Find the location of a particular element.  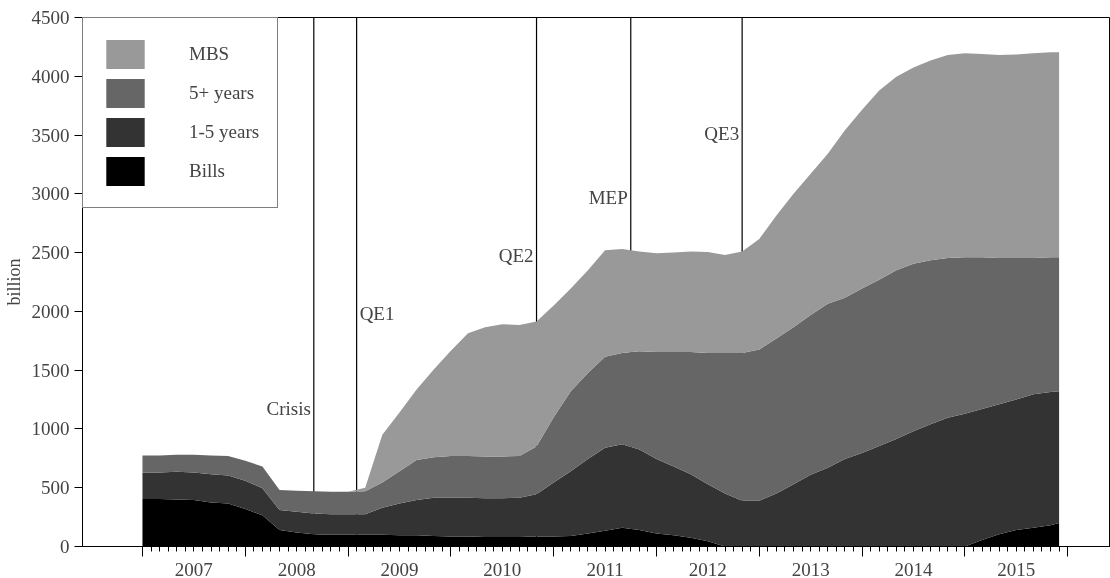

ref-line-label: QE1 is located at coordinates (377, 314).